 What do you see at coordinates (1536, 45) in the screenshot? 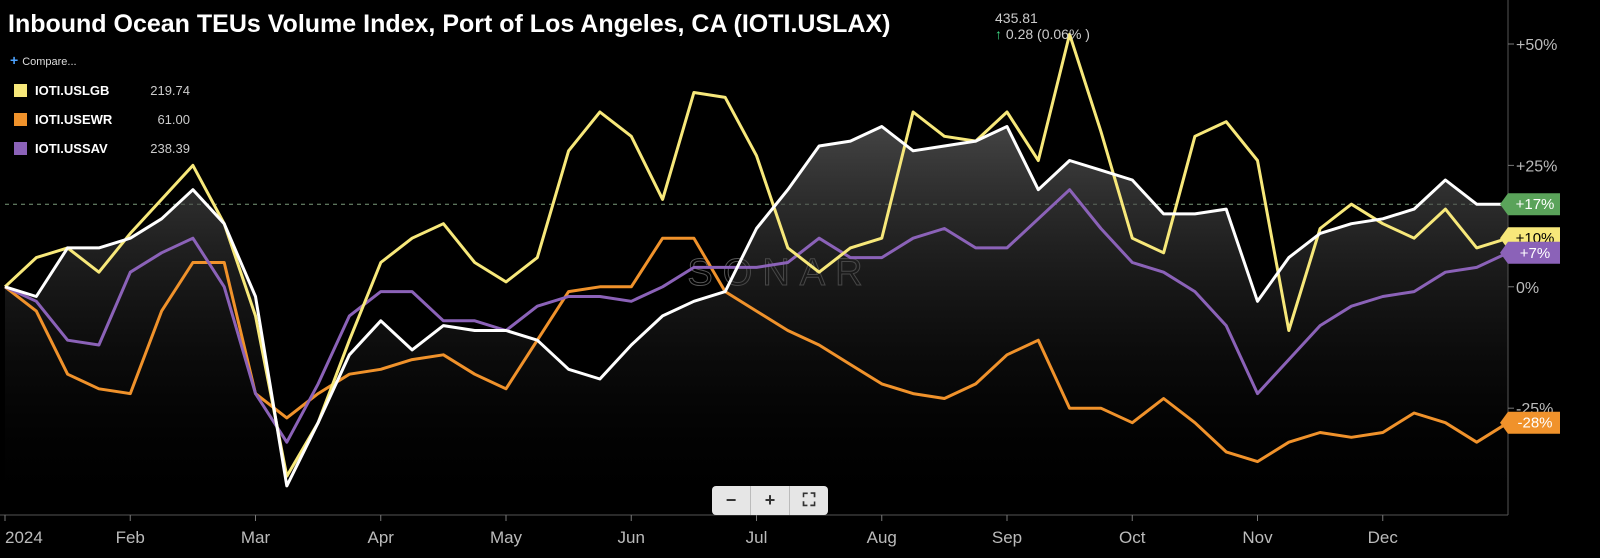
I see `y-tick-label: +50%` at bounding box center [1536, 45].